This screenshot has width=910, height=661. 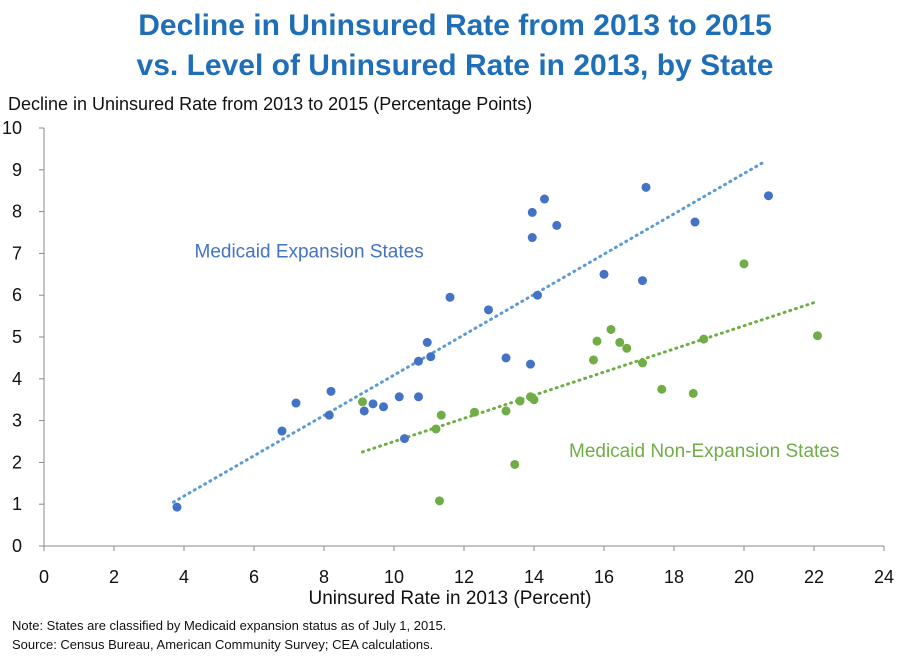 What do you see at coordinates (12, 128) in the screenshot?
I see `y-tick-label: 10` at bounding box center [12, 128].